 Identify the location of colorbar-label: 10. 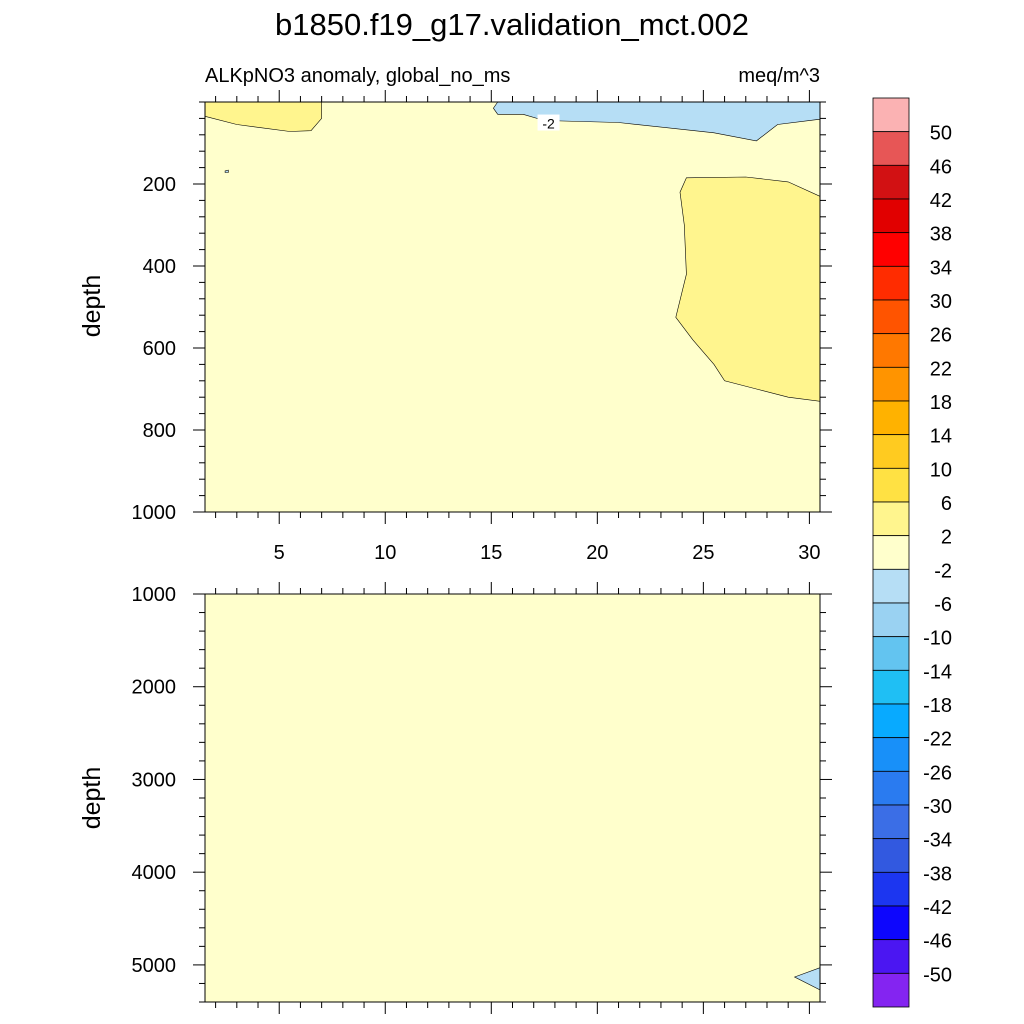
(941, 470).